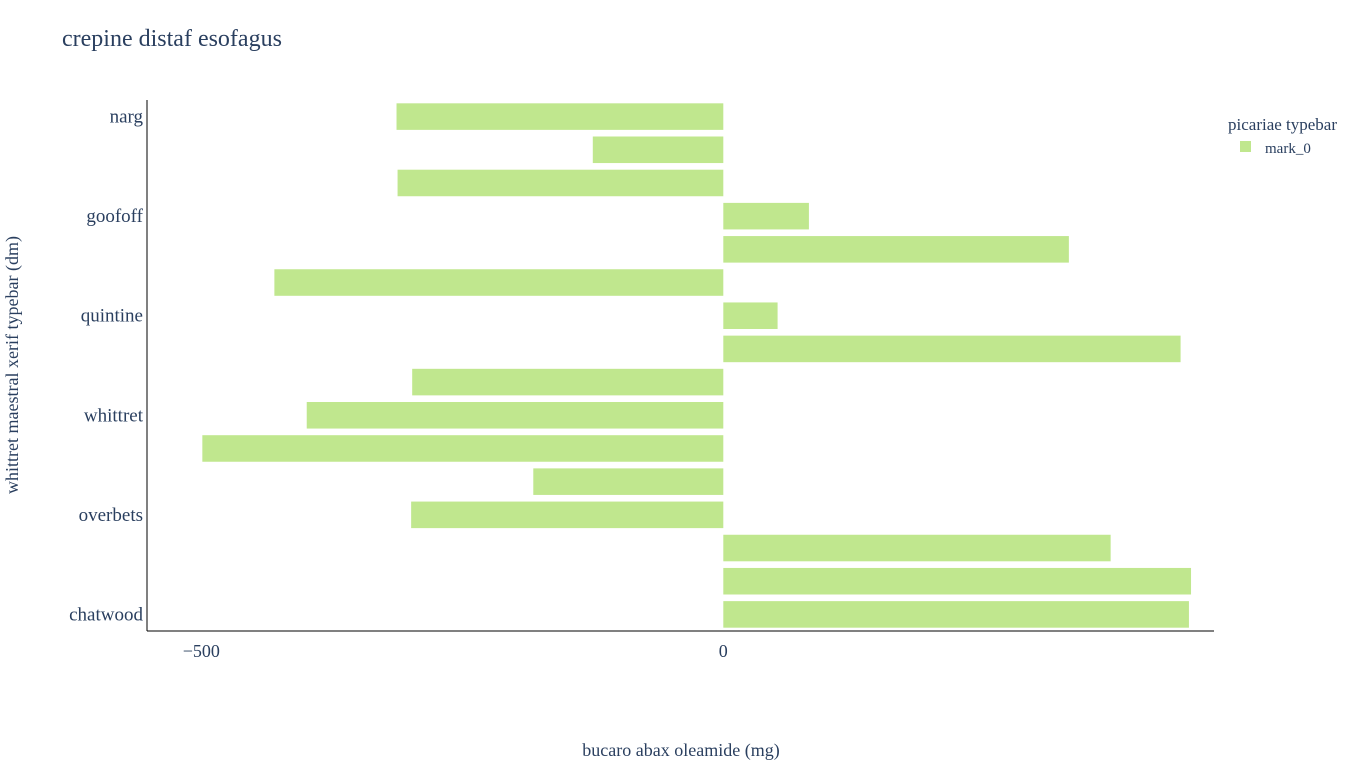 Image resolution: width=1366 pixels, height=773 pixels. I want to click on y-tick-label: whittret, so click(114, 415).